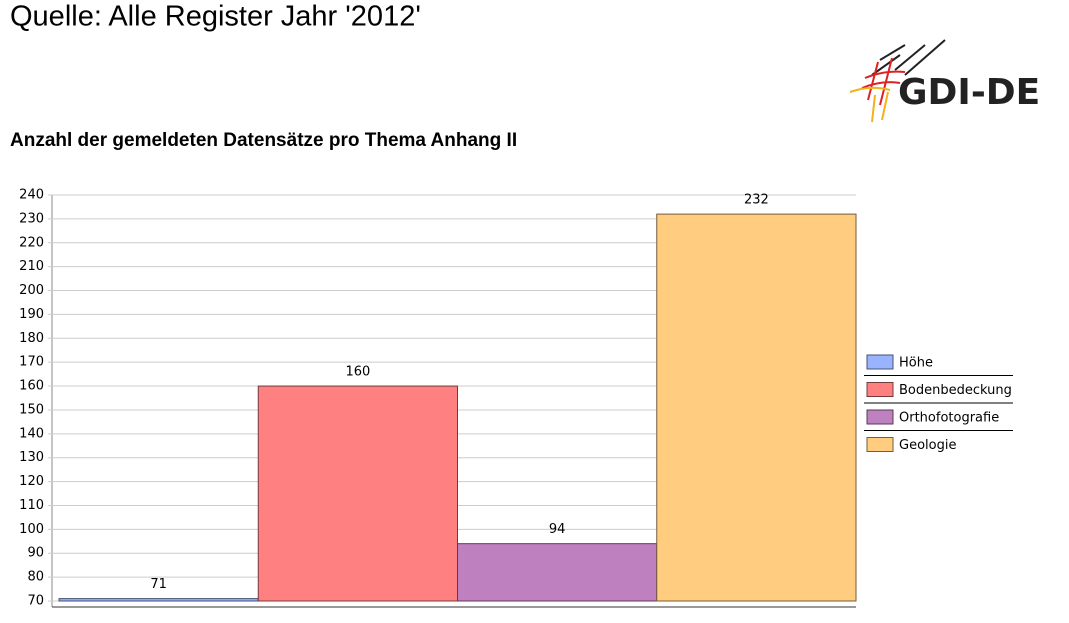  Describe the element at coordinates (969, 92) in the screenshot. I see `logo-text: GDI-DE` at that location.